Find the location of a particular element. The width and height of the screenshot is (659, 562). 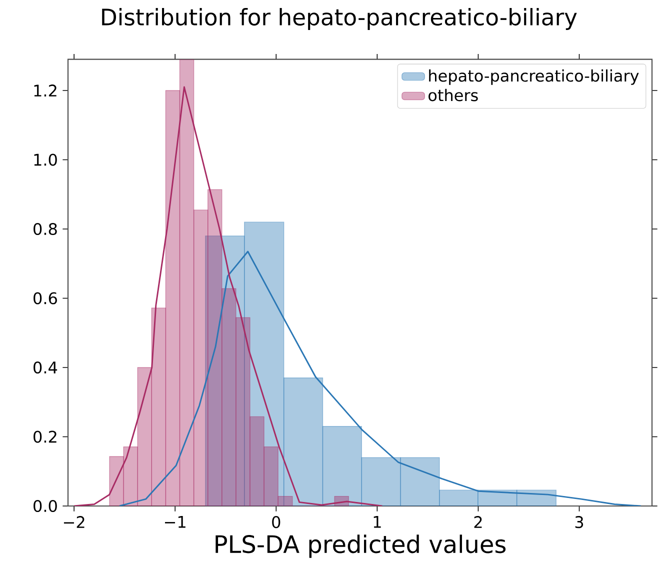

y-tick-label: 0.8 is located at coordinates (45, 229).